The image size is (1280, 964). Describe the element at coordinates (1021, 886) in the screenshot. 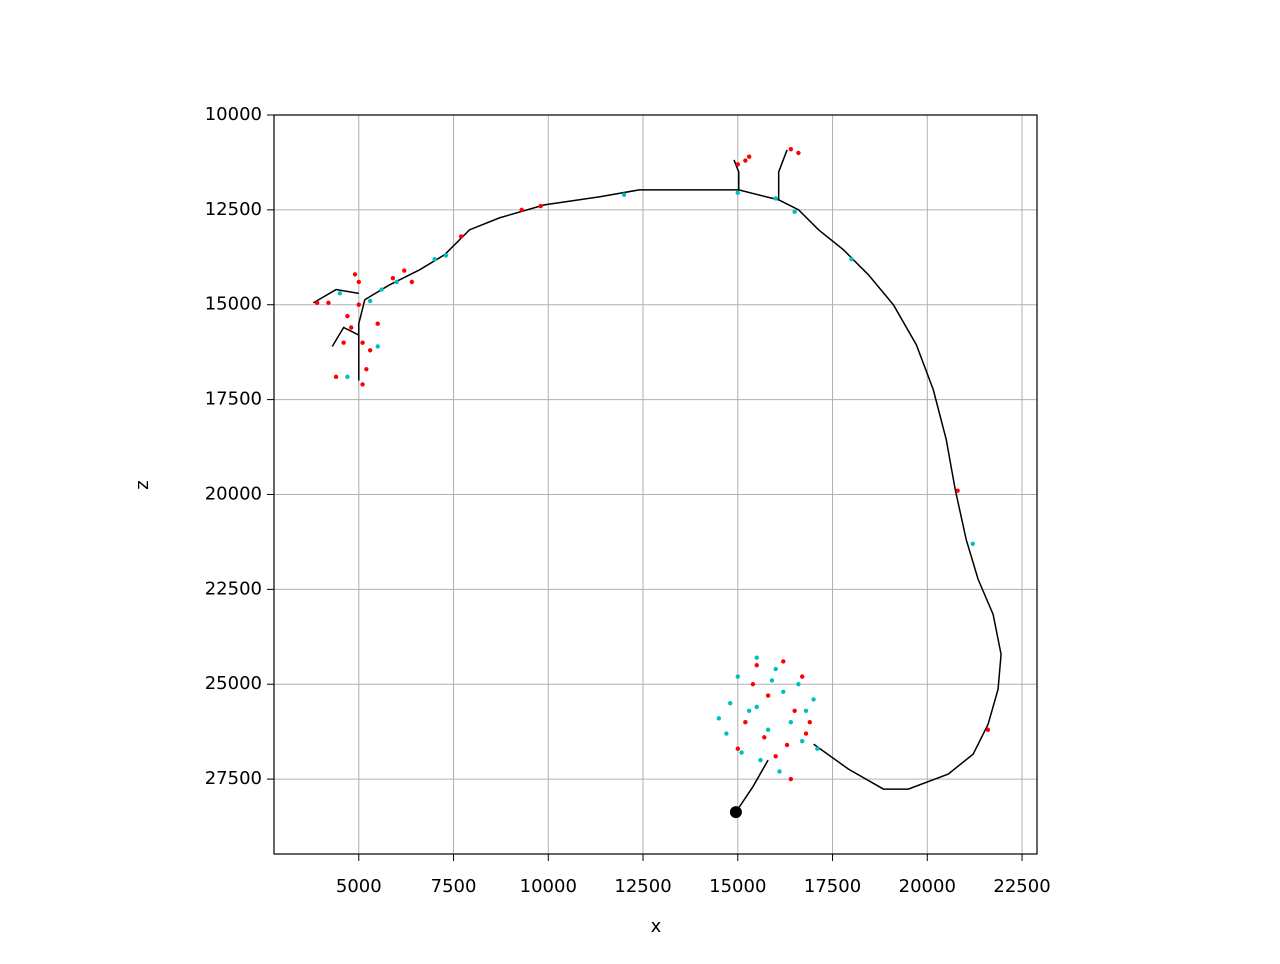

I see `x-tick-label: 22500` at that location.